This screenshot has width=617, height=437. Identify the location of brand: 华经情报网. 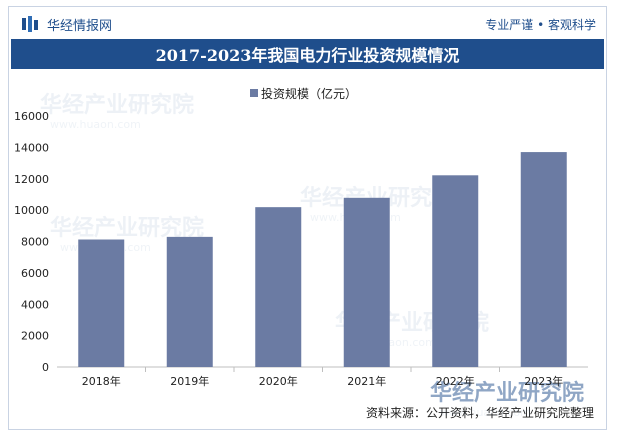
(66, 24).